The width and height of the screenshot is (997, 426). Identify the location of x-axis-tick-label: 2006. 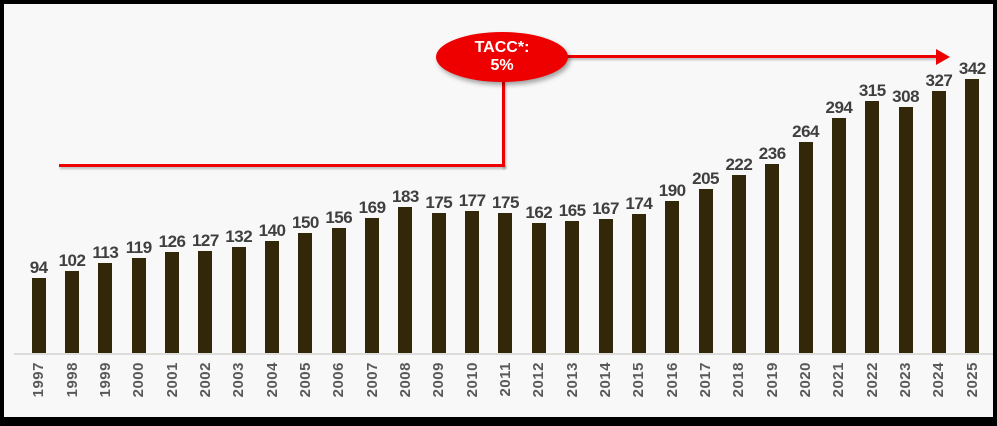
(339, 380).